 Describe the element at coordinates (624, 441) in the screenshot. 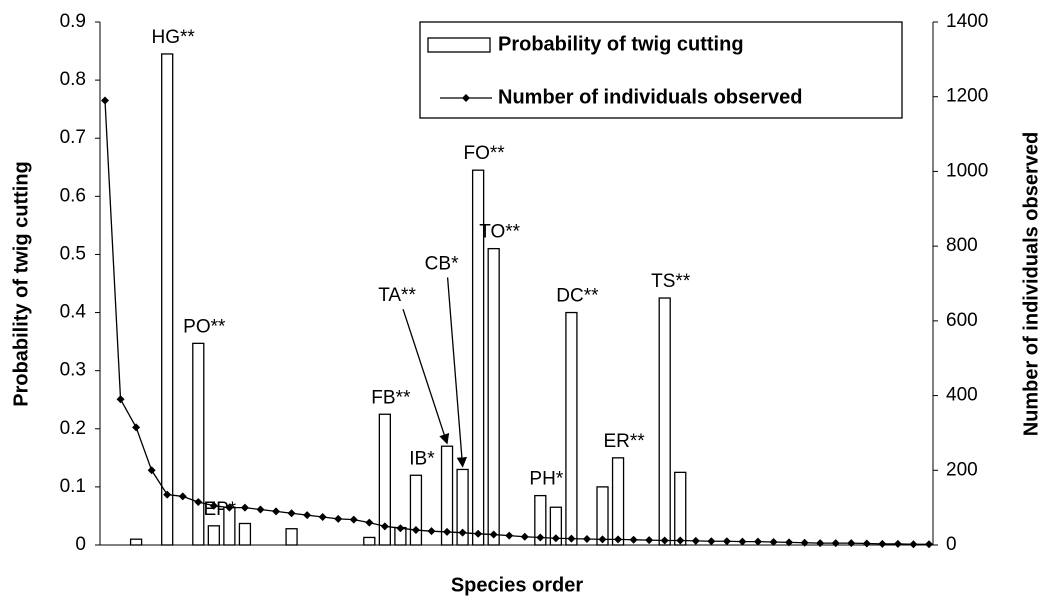

I see `bar-label: ER**` at that location.